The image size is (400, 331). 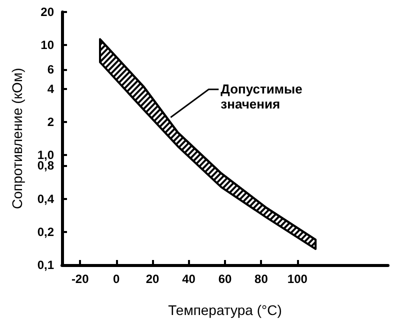 I want to click on x-tick-label: 40, so click(x=189, y=279).